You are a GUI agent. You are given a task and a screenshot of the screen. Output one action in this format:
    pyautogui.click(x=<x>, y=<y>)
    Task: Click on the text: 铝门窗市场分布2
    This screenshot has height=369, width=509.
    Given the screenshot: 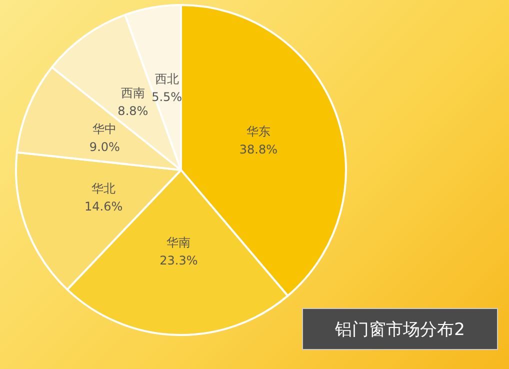 What is the action you would take?
    pyautogui.click(x=400, y=329)
    